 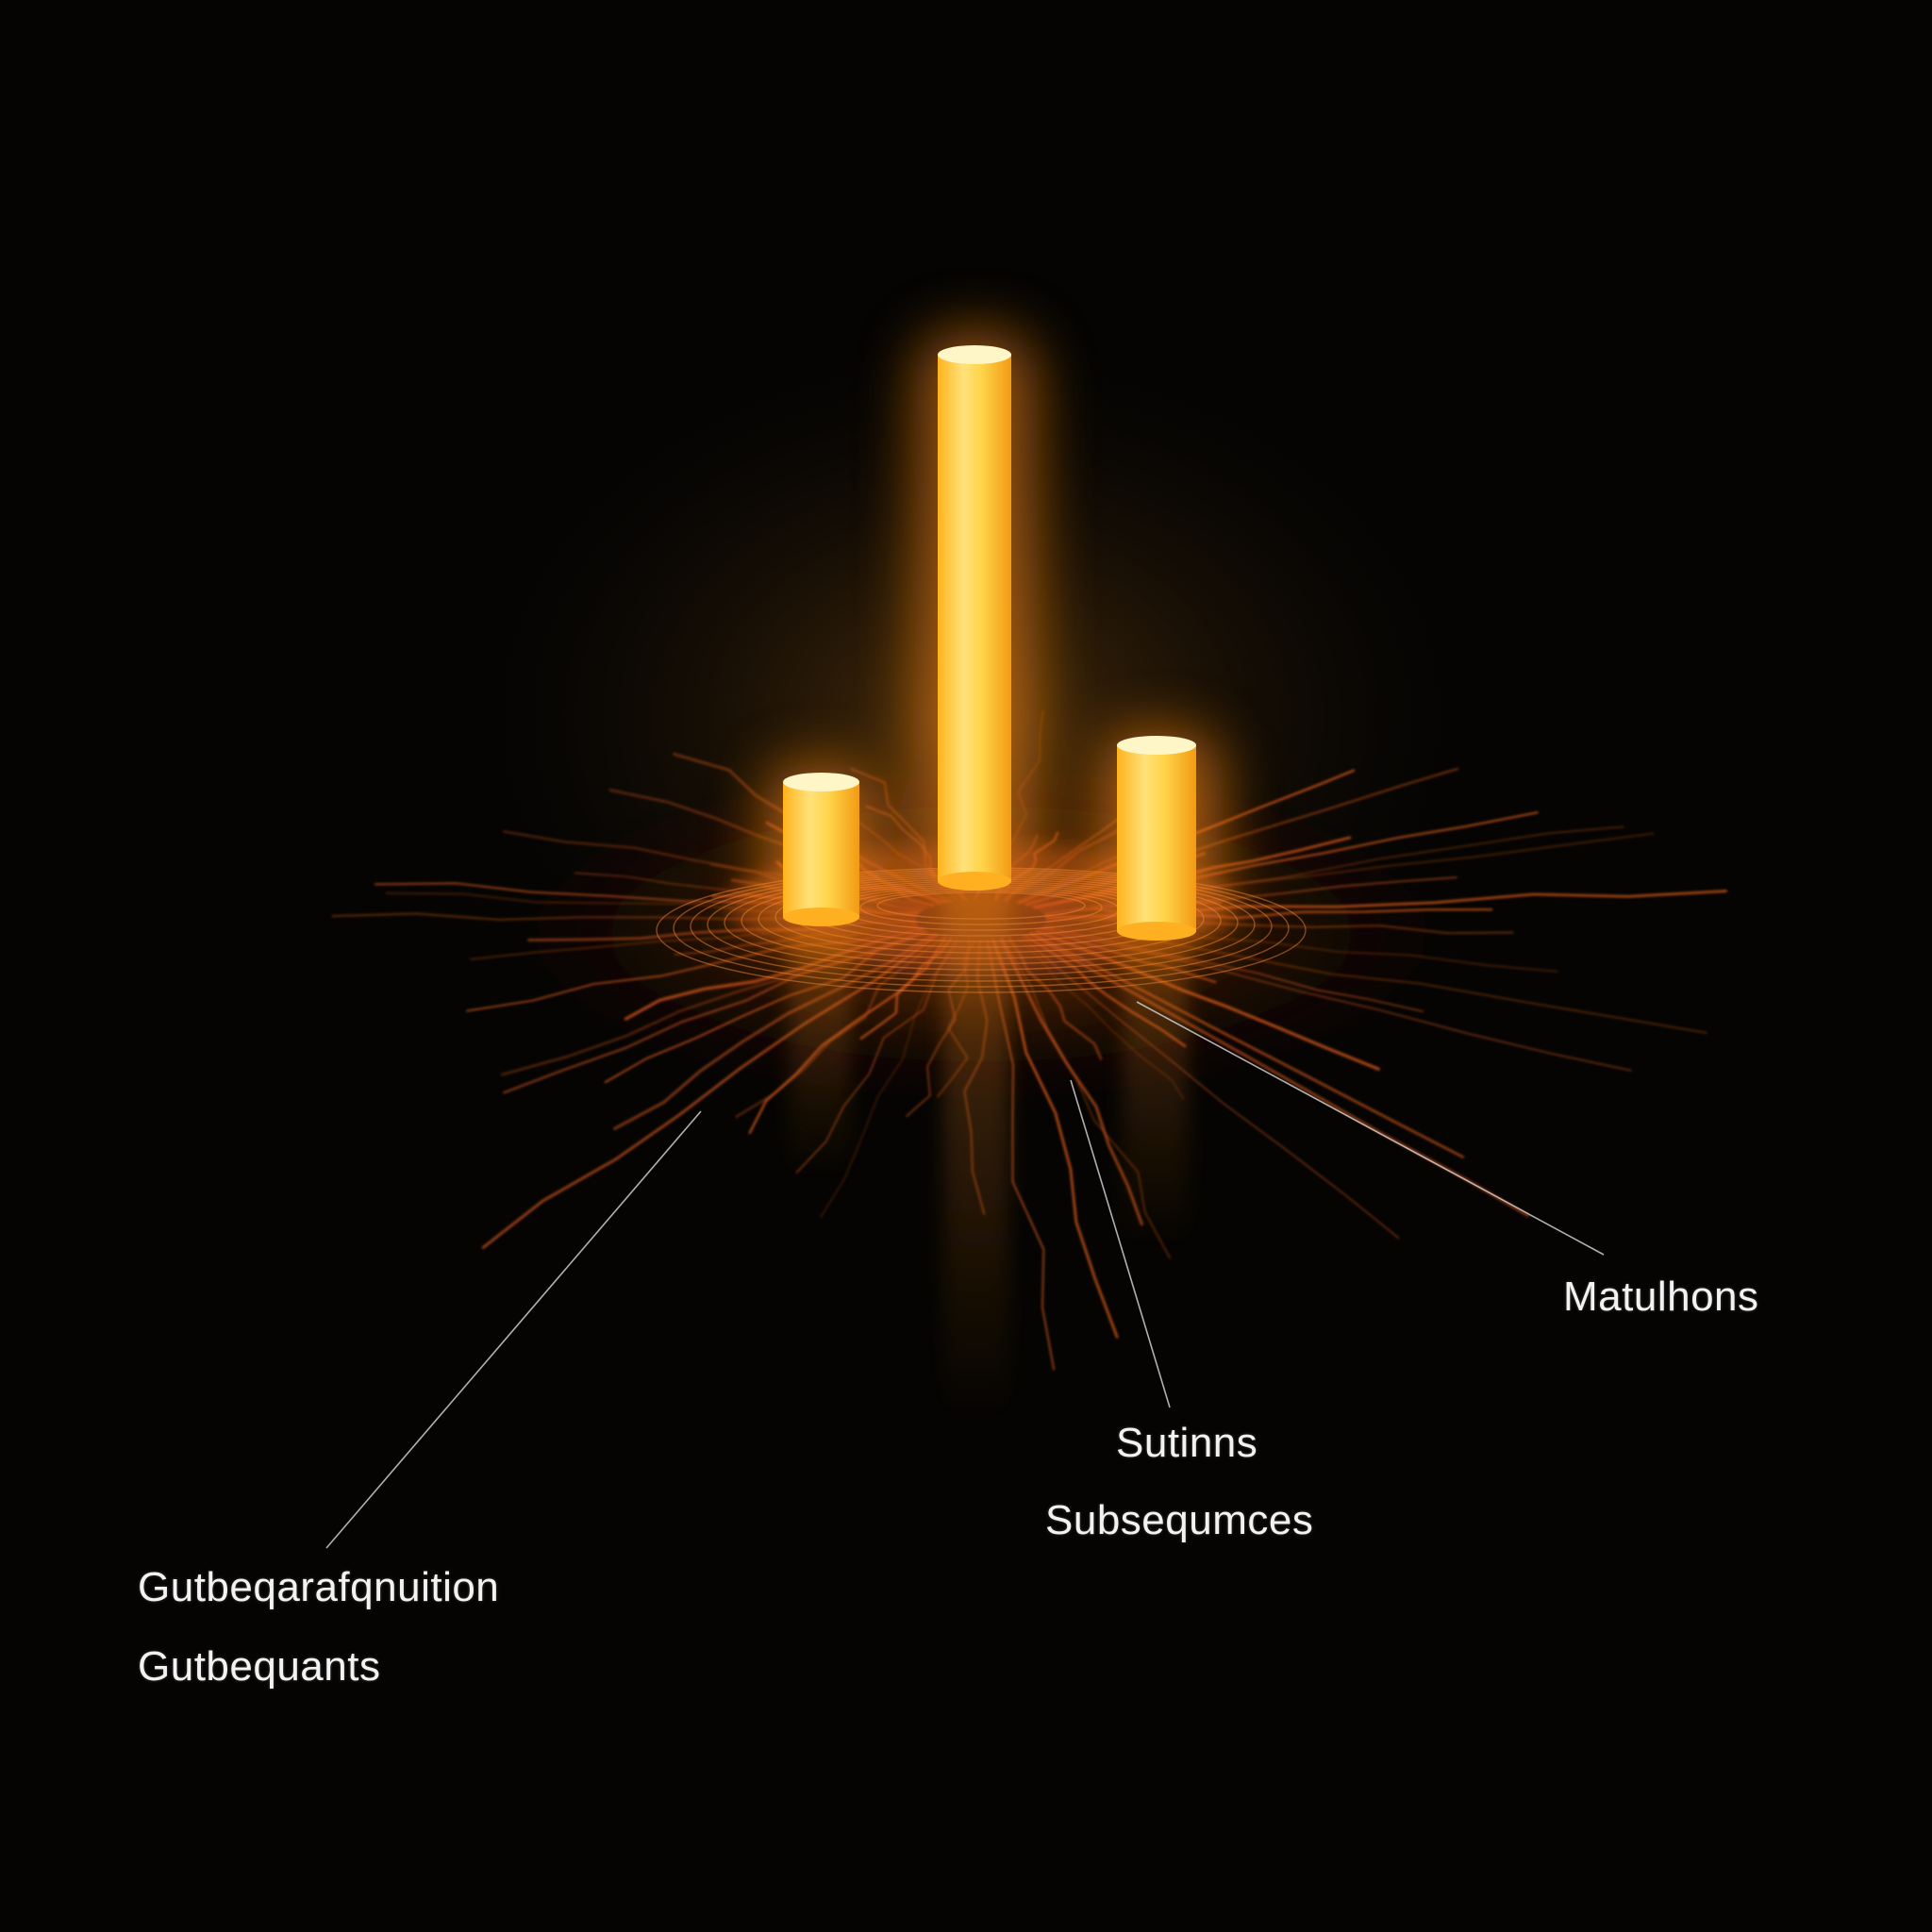 I want to click on leader-line-mutations, so click(x=1370, y=1128).